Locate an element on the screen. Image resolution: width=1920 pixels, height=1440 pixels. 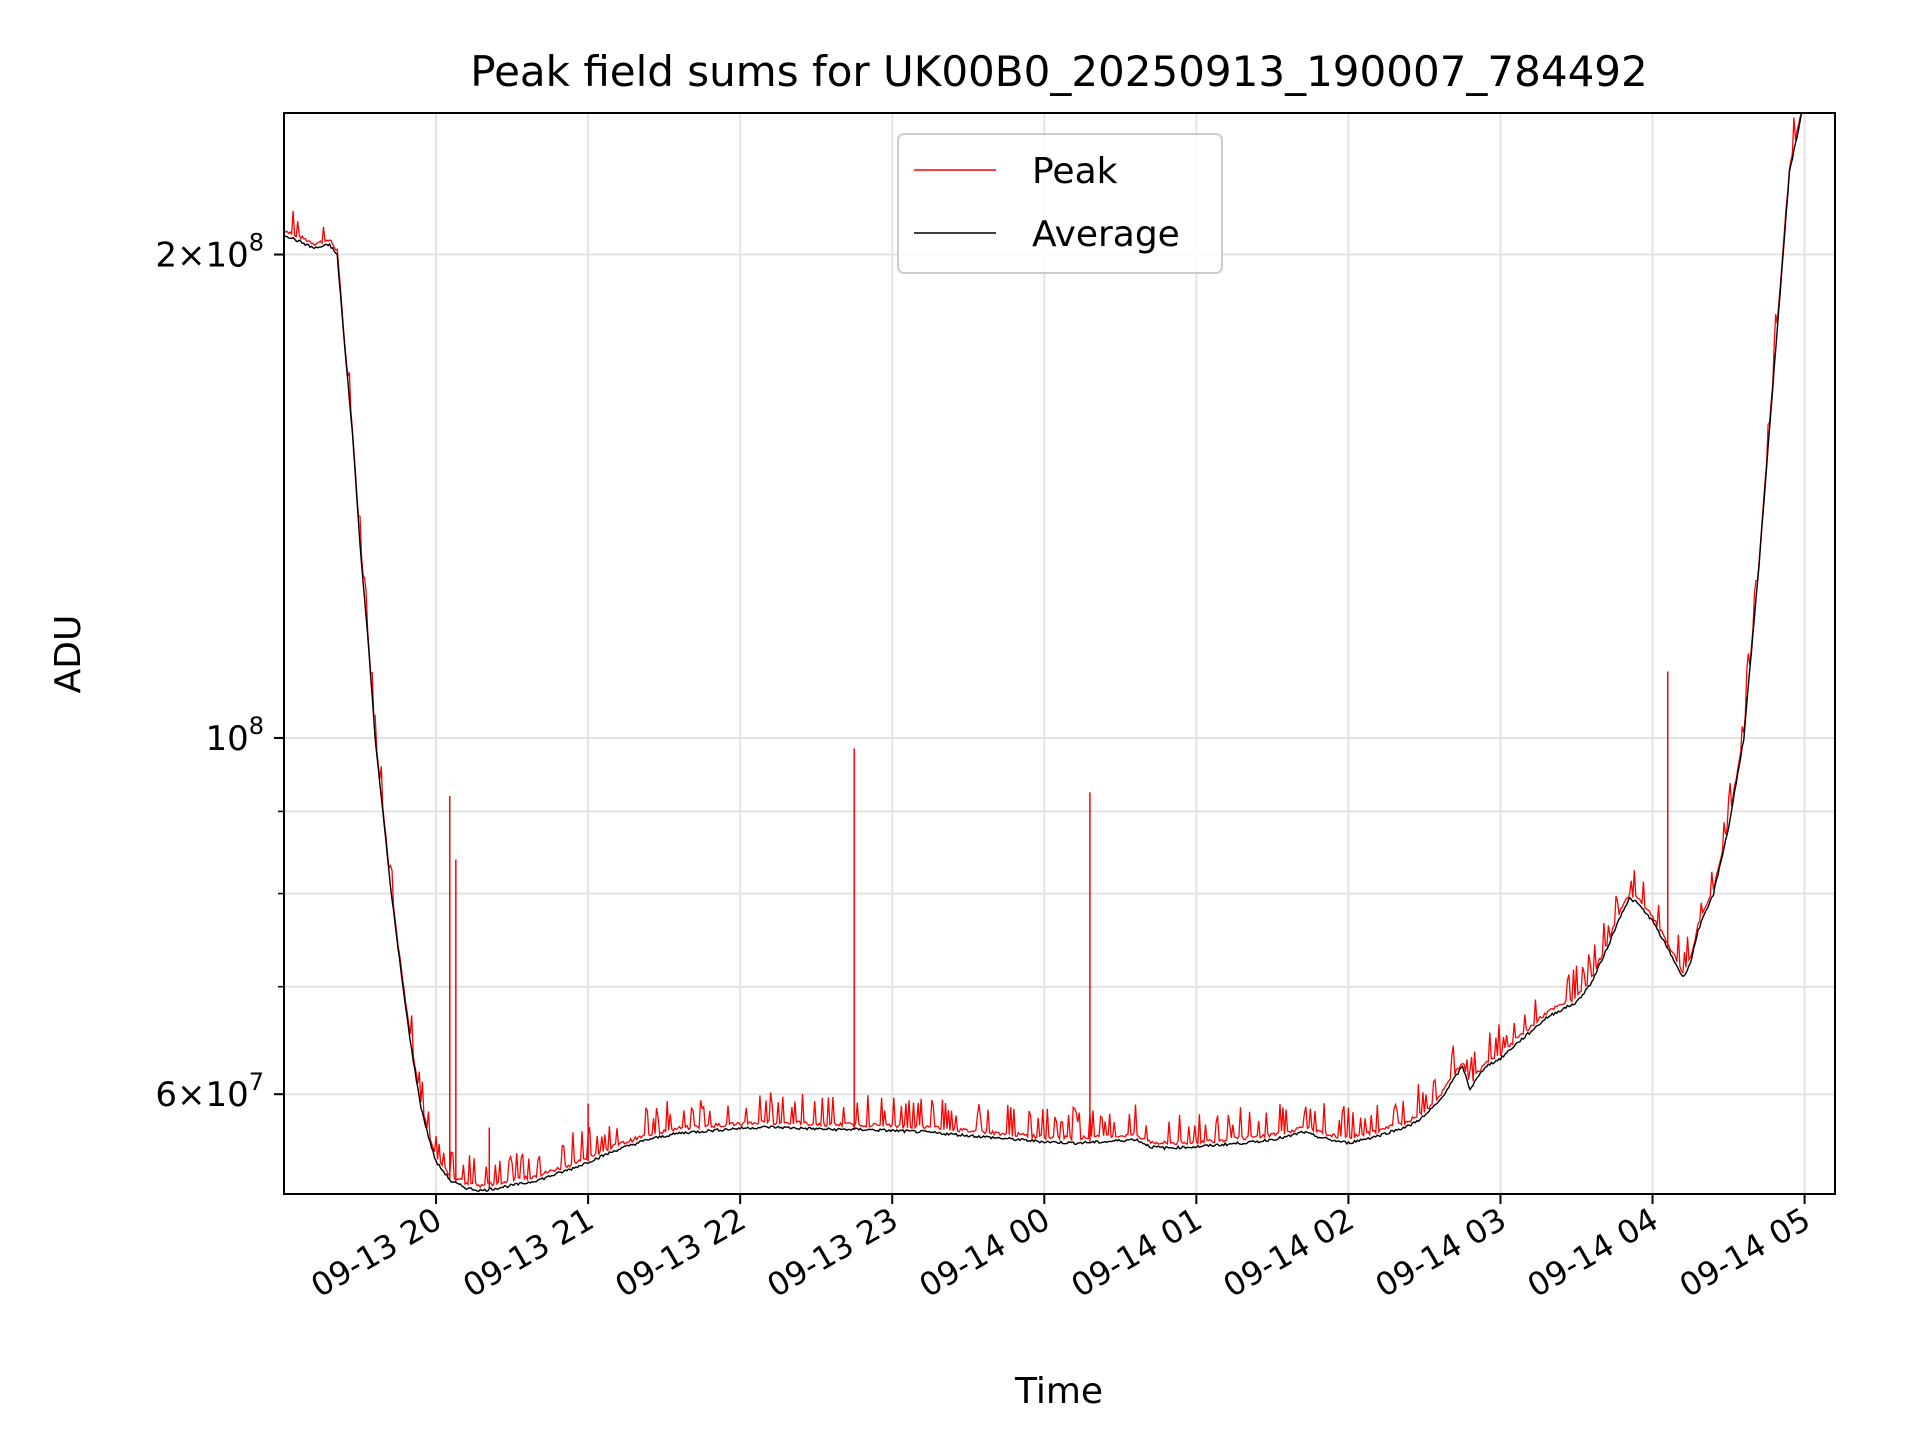
x-tick-label: 09-14 04 is located at coordinates (1593, 1252).